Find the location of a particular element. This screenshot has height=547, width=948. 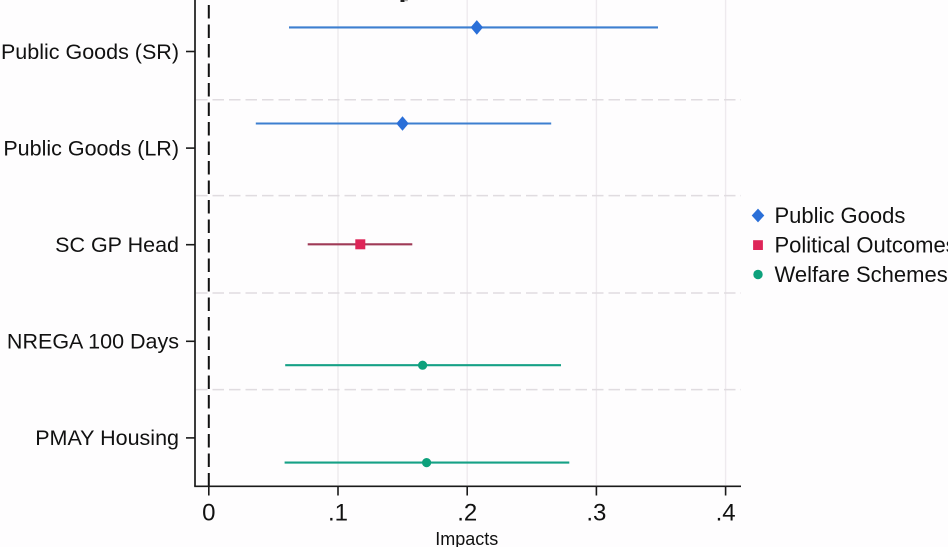

svg-text: PMAY Housing is located at coordinates (107, 438).